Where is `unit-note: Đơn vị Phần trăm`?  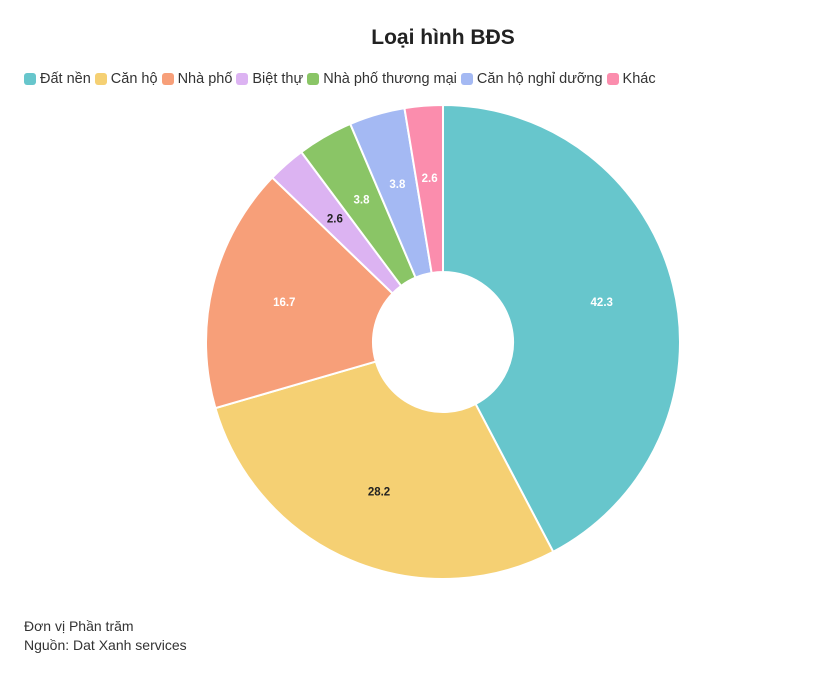 unit-note: Đơn vị Phần trăm is located at coordinates (79, 626).